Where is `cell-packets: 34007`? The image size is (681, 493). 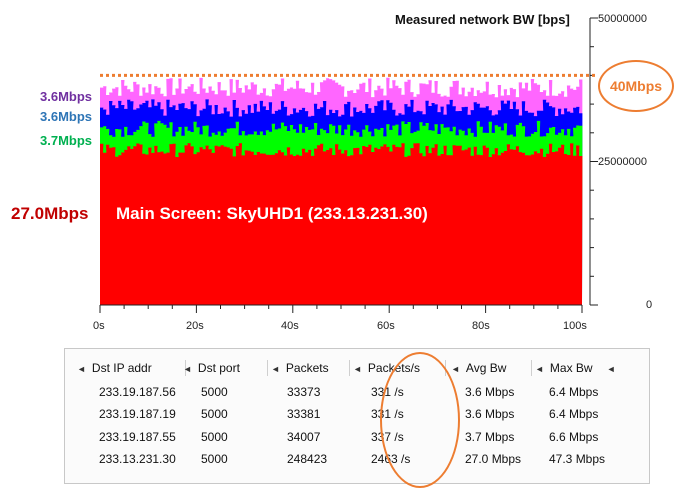 cell-packets: 34007 is located at coordinates (304, 437).